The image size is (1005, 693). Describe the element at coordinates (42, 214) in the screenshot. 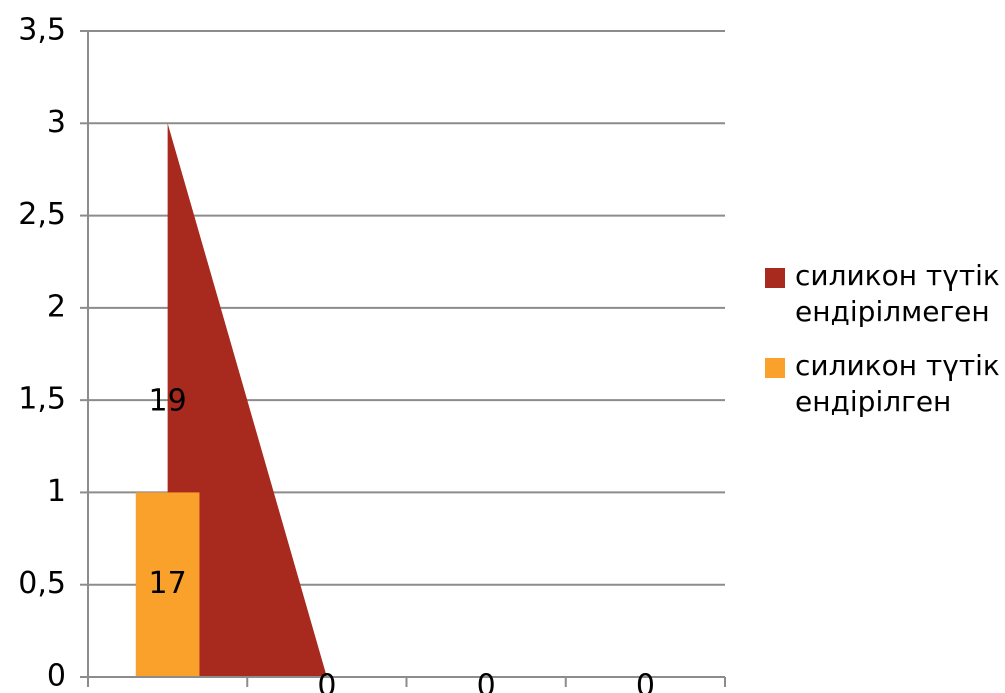

I see `y-tick-label: 2,5` at that location.